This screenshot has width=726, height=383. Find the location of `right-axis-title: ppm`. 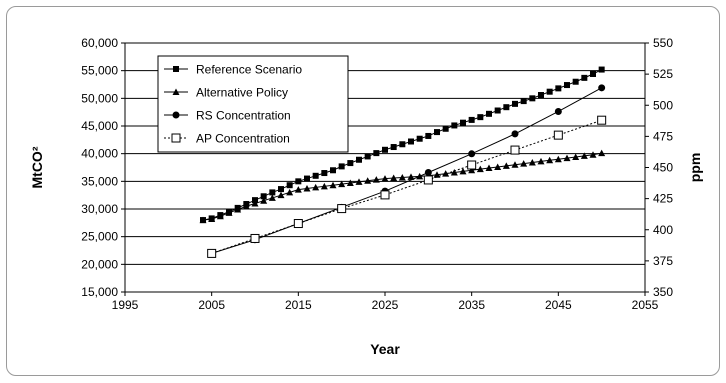

right-axis-title: ppm is located at coordinates (695, 168).